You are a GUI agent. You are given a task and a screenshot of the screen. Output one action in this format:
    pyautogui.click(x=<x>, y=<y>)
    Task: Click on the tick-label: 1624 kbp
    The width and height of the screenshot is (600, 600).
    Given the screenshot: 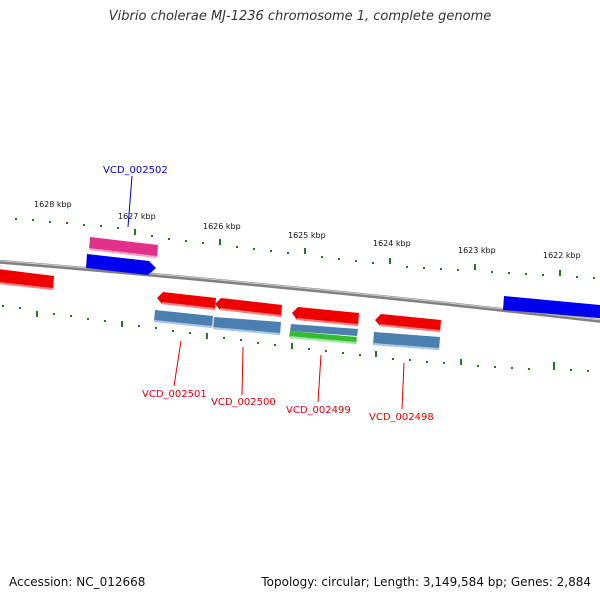 What is the action you would take?
    pyautogui.click(x=392, y=243)
    